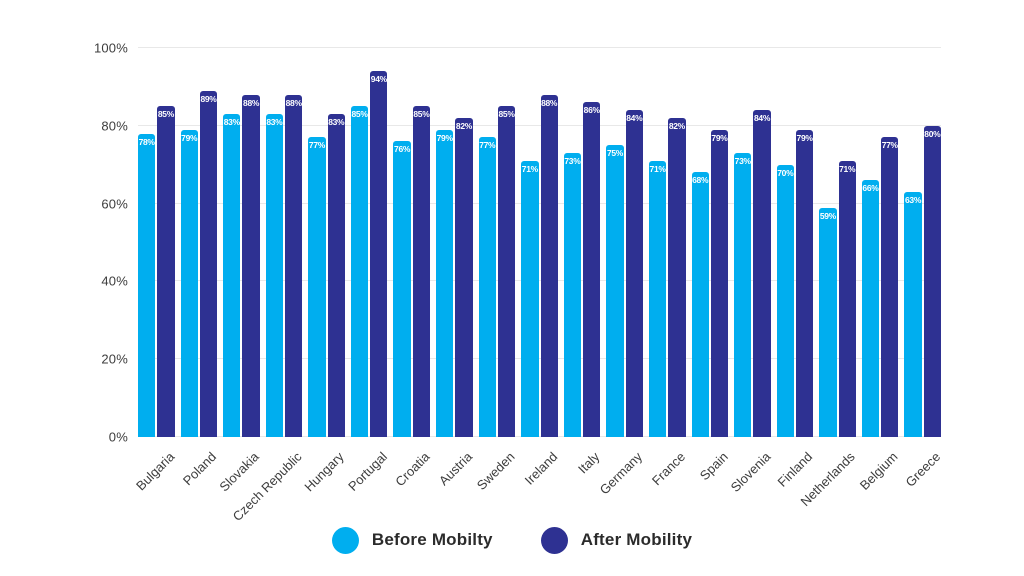 The image size is (1024, 576). Describe the element at coordinates (199, 242) in the screenshot. I see `bar-group-poland: 79% 89%` at that location.